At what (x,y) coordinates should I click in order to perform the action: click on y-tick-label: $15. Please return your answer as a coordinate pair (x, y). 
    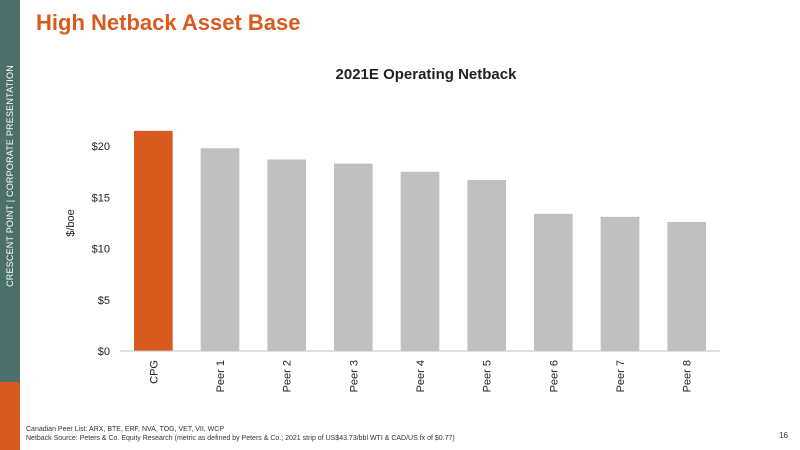
    Looking at the image, I should click on (101, 198).